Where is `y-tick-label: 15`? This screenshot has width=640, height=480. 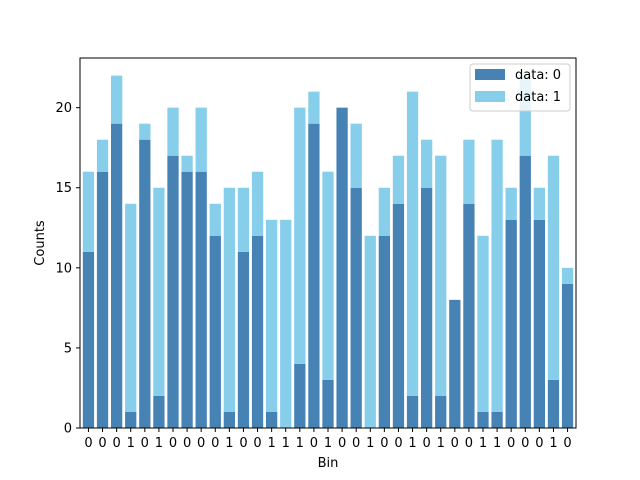 y-tick-label: 15 is located at coordinates (63, 188).